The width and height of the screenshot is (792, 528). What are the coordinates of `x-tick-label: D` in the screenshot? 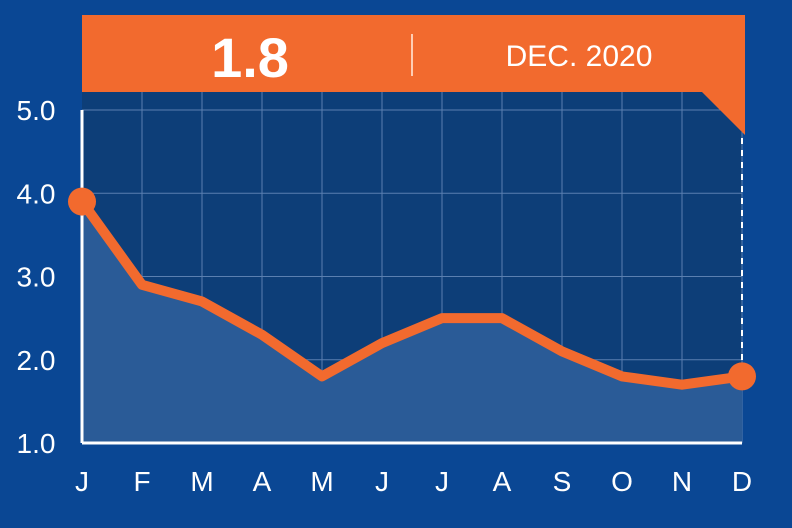 It's located at (742, 481).